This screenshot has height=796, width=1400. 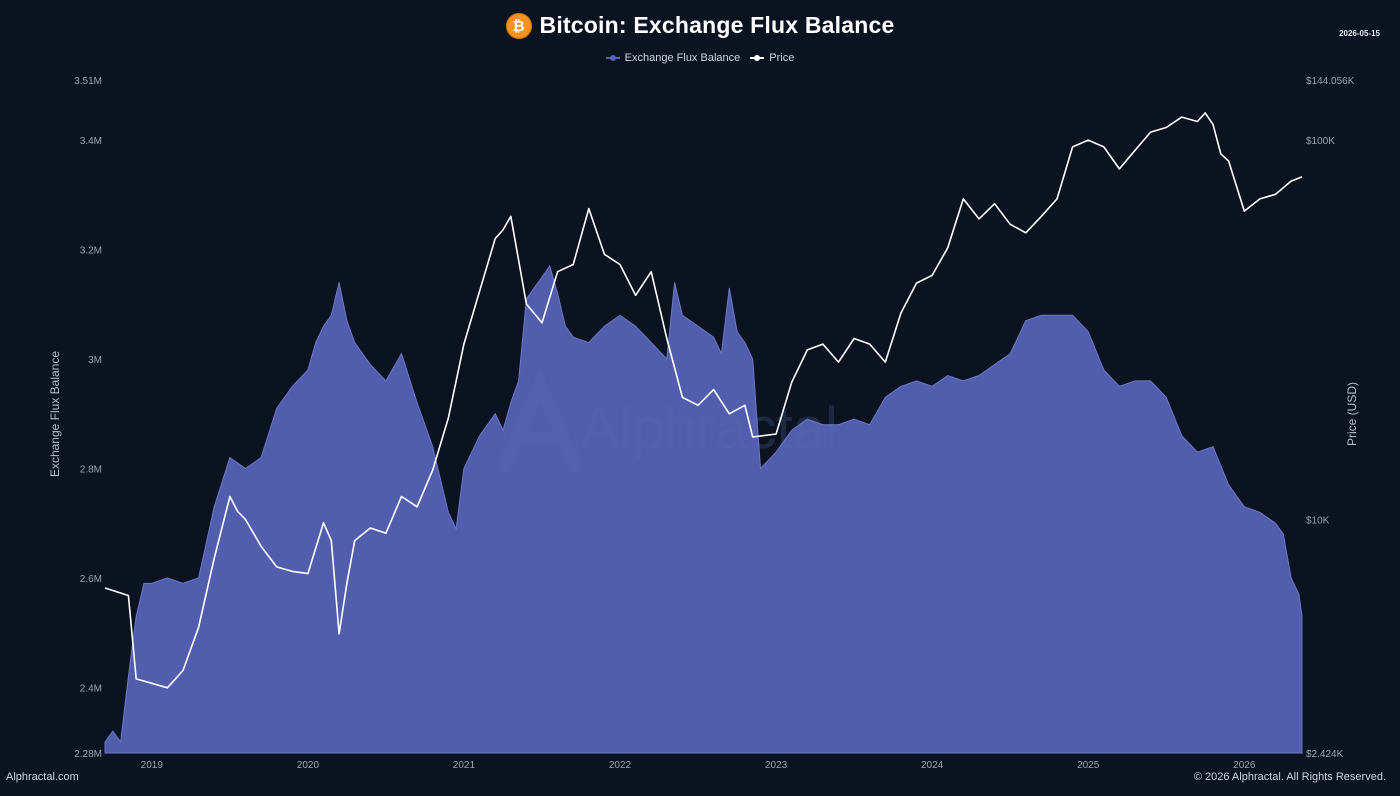 I want to click on left-tick-label: 2.8M, so click(x=91, y=470).